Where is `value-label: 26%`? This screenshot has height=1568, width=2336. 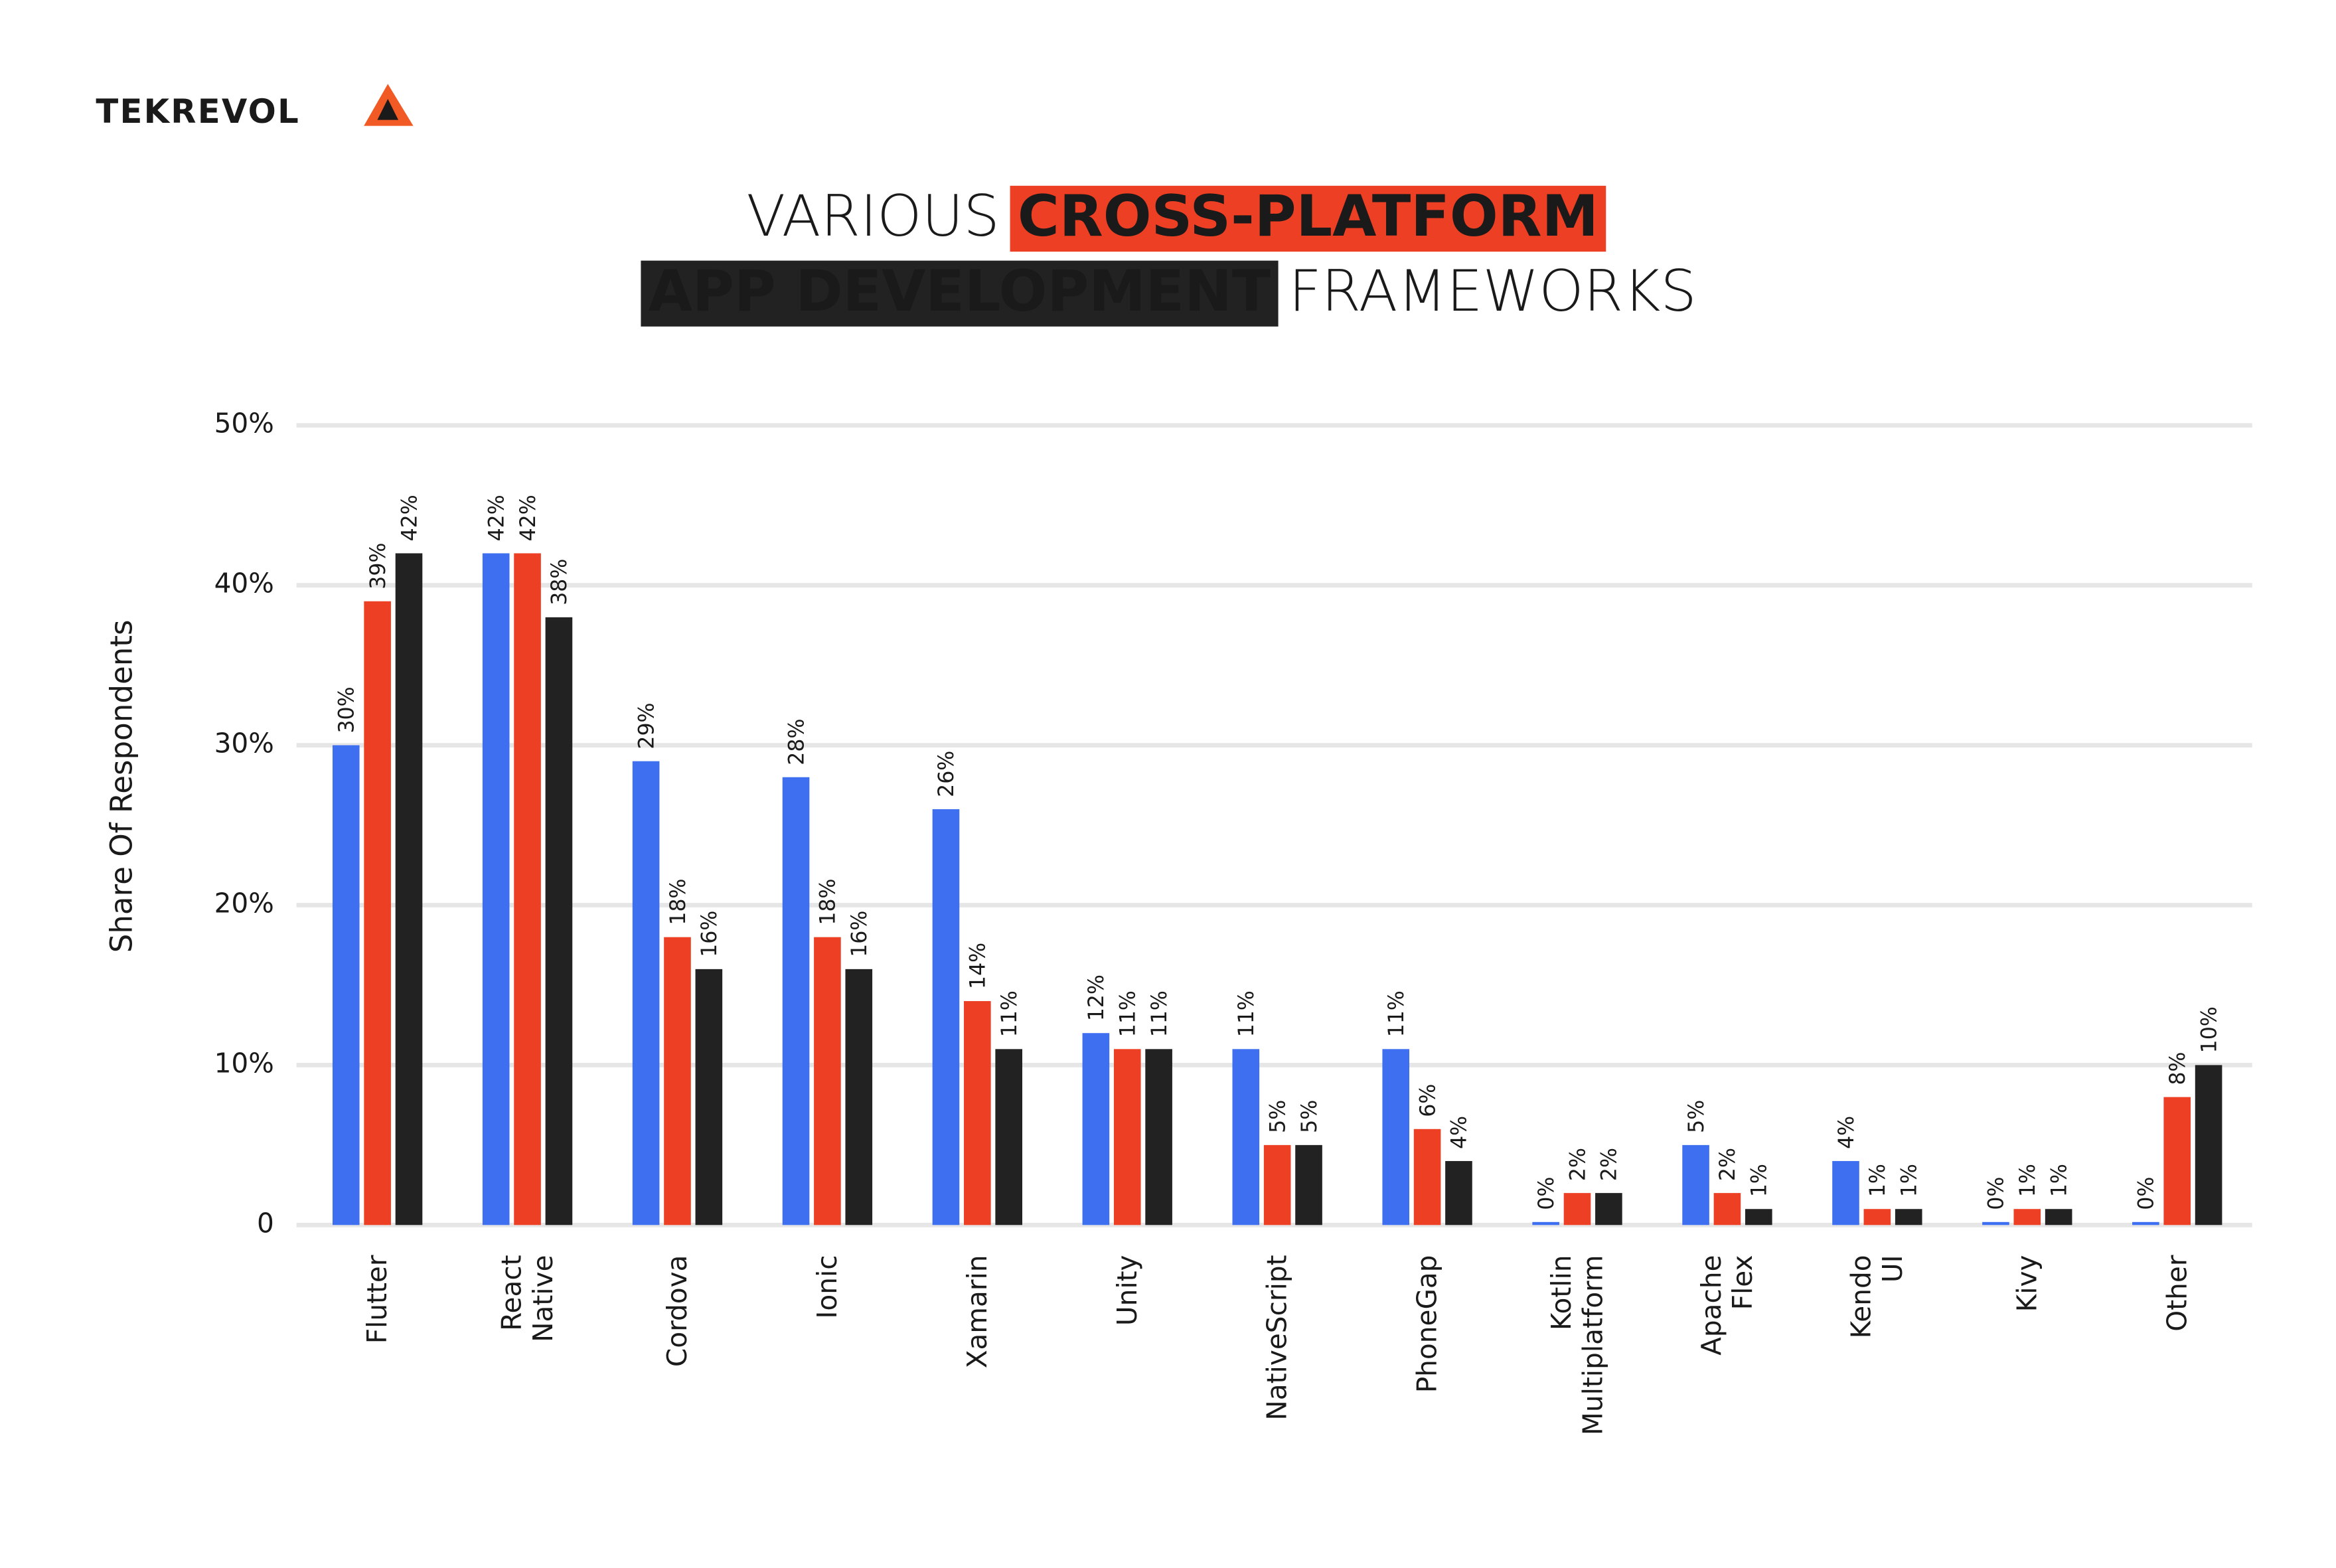
value-label: 26% is located at coordinates (947, 774).